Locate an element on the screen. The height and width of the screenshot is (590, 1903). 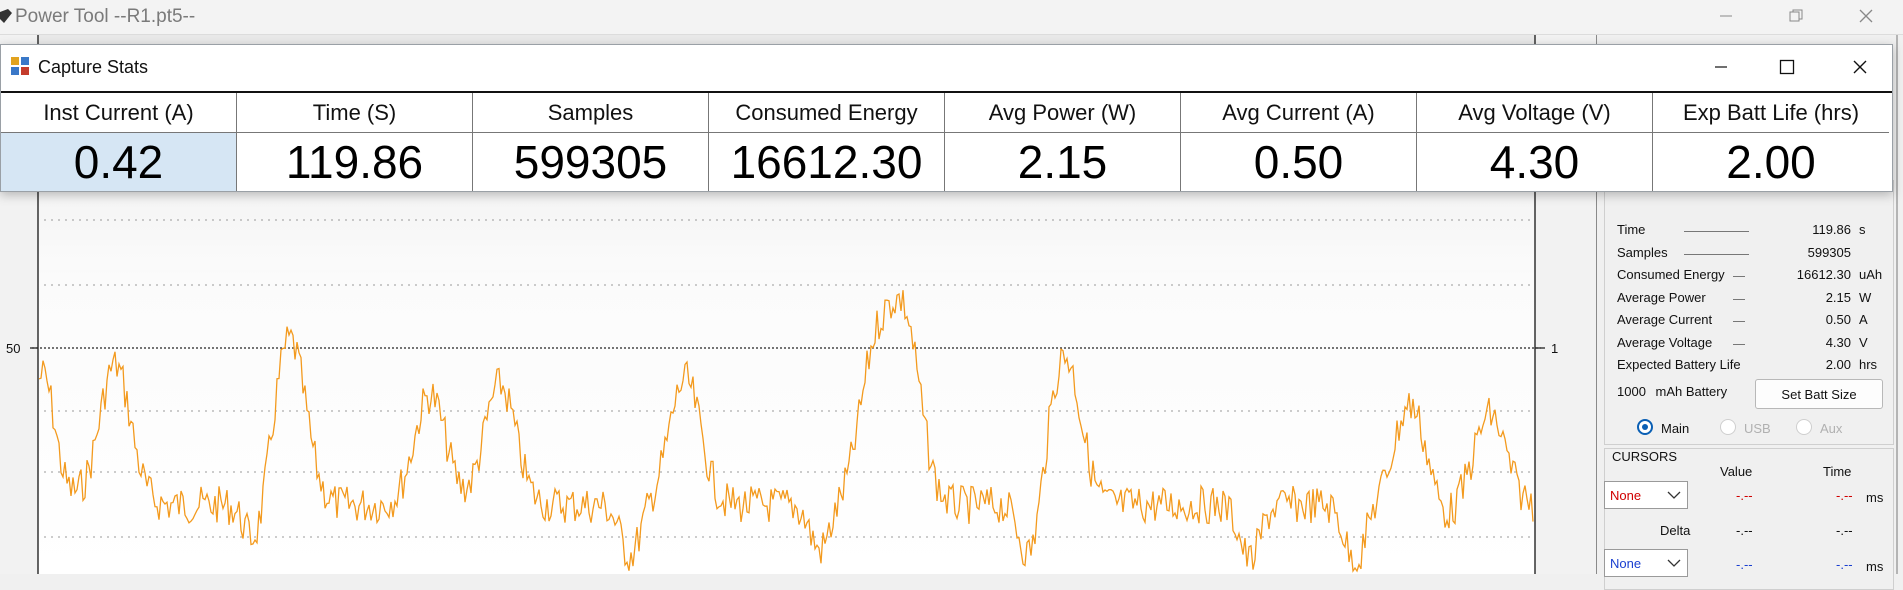
stats-row-value: 2.15 is located at coordinates (1838, 297).